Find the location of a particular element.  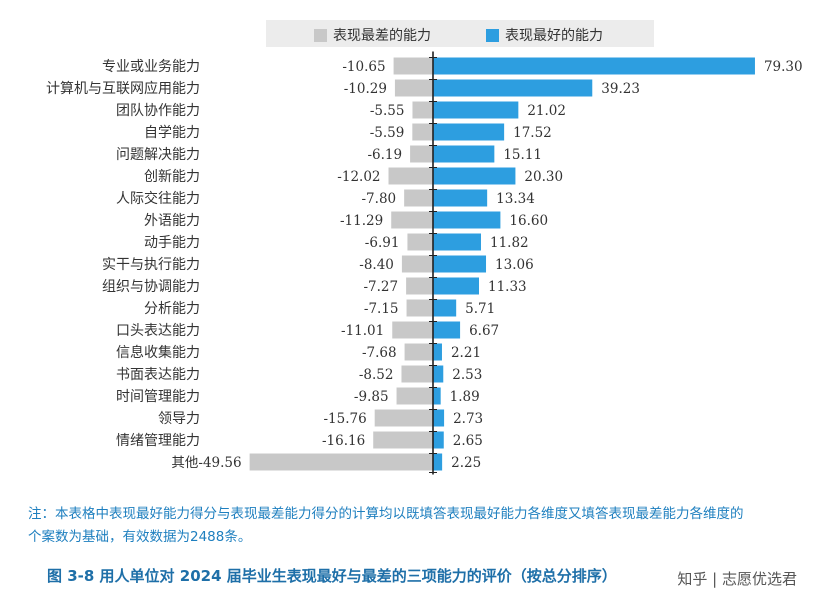

category-label: 动手能力 is located at coordinates (172, 243).